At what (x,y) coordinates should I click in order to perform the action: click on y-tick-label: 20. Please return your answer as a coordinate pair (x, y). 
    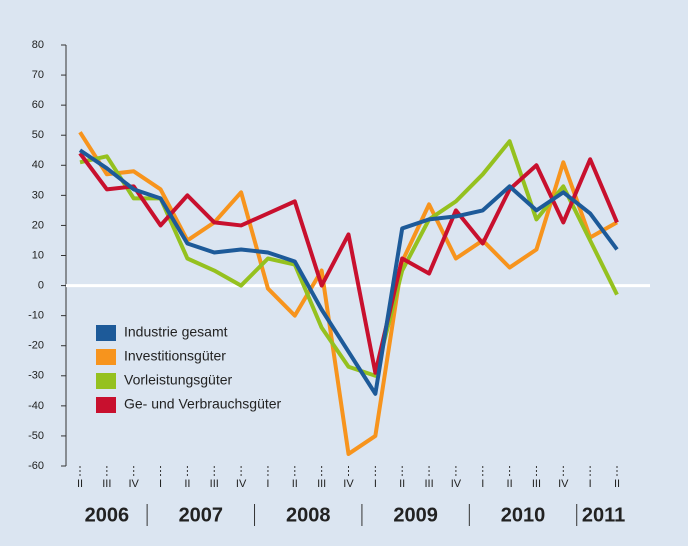
    Looking at the image, I should click on (38, 225).